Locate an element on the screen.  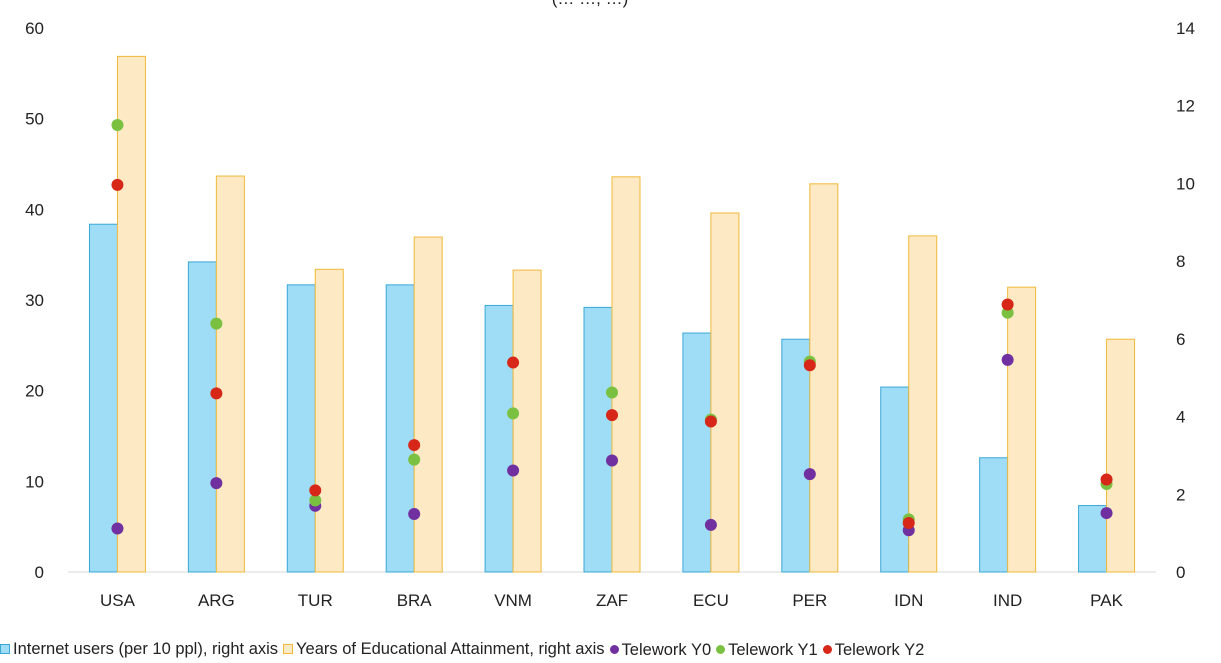
category-label: PER is located at coordinates (809, 600).